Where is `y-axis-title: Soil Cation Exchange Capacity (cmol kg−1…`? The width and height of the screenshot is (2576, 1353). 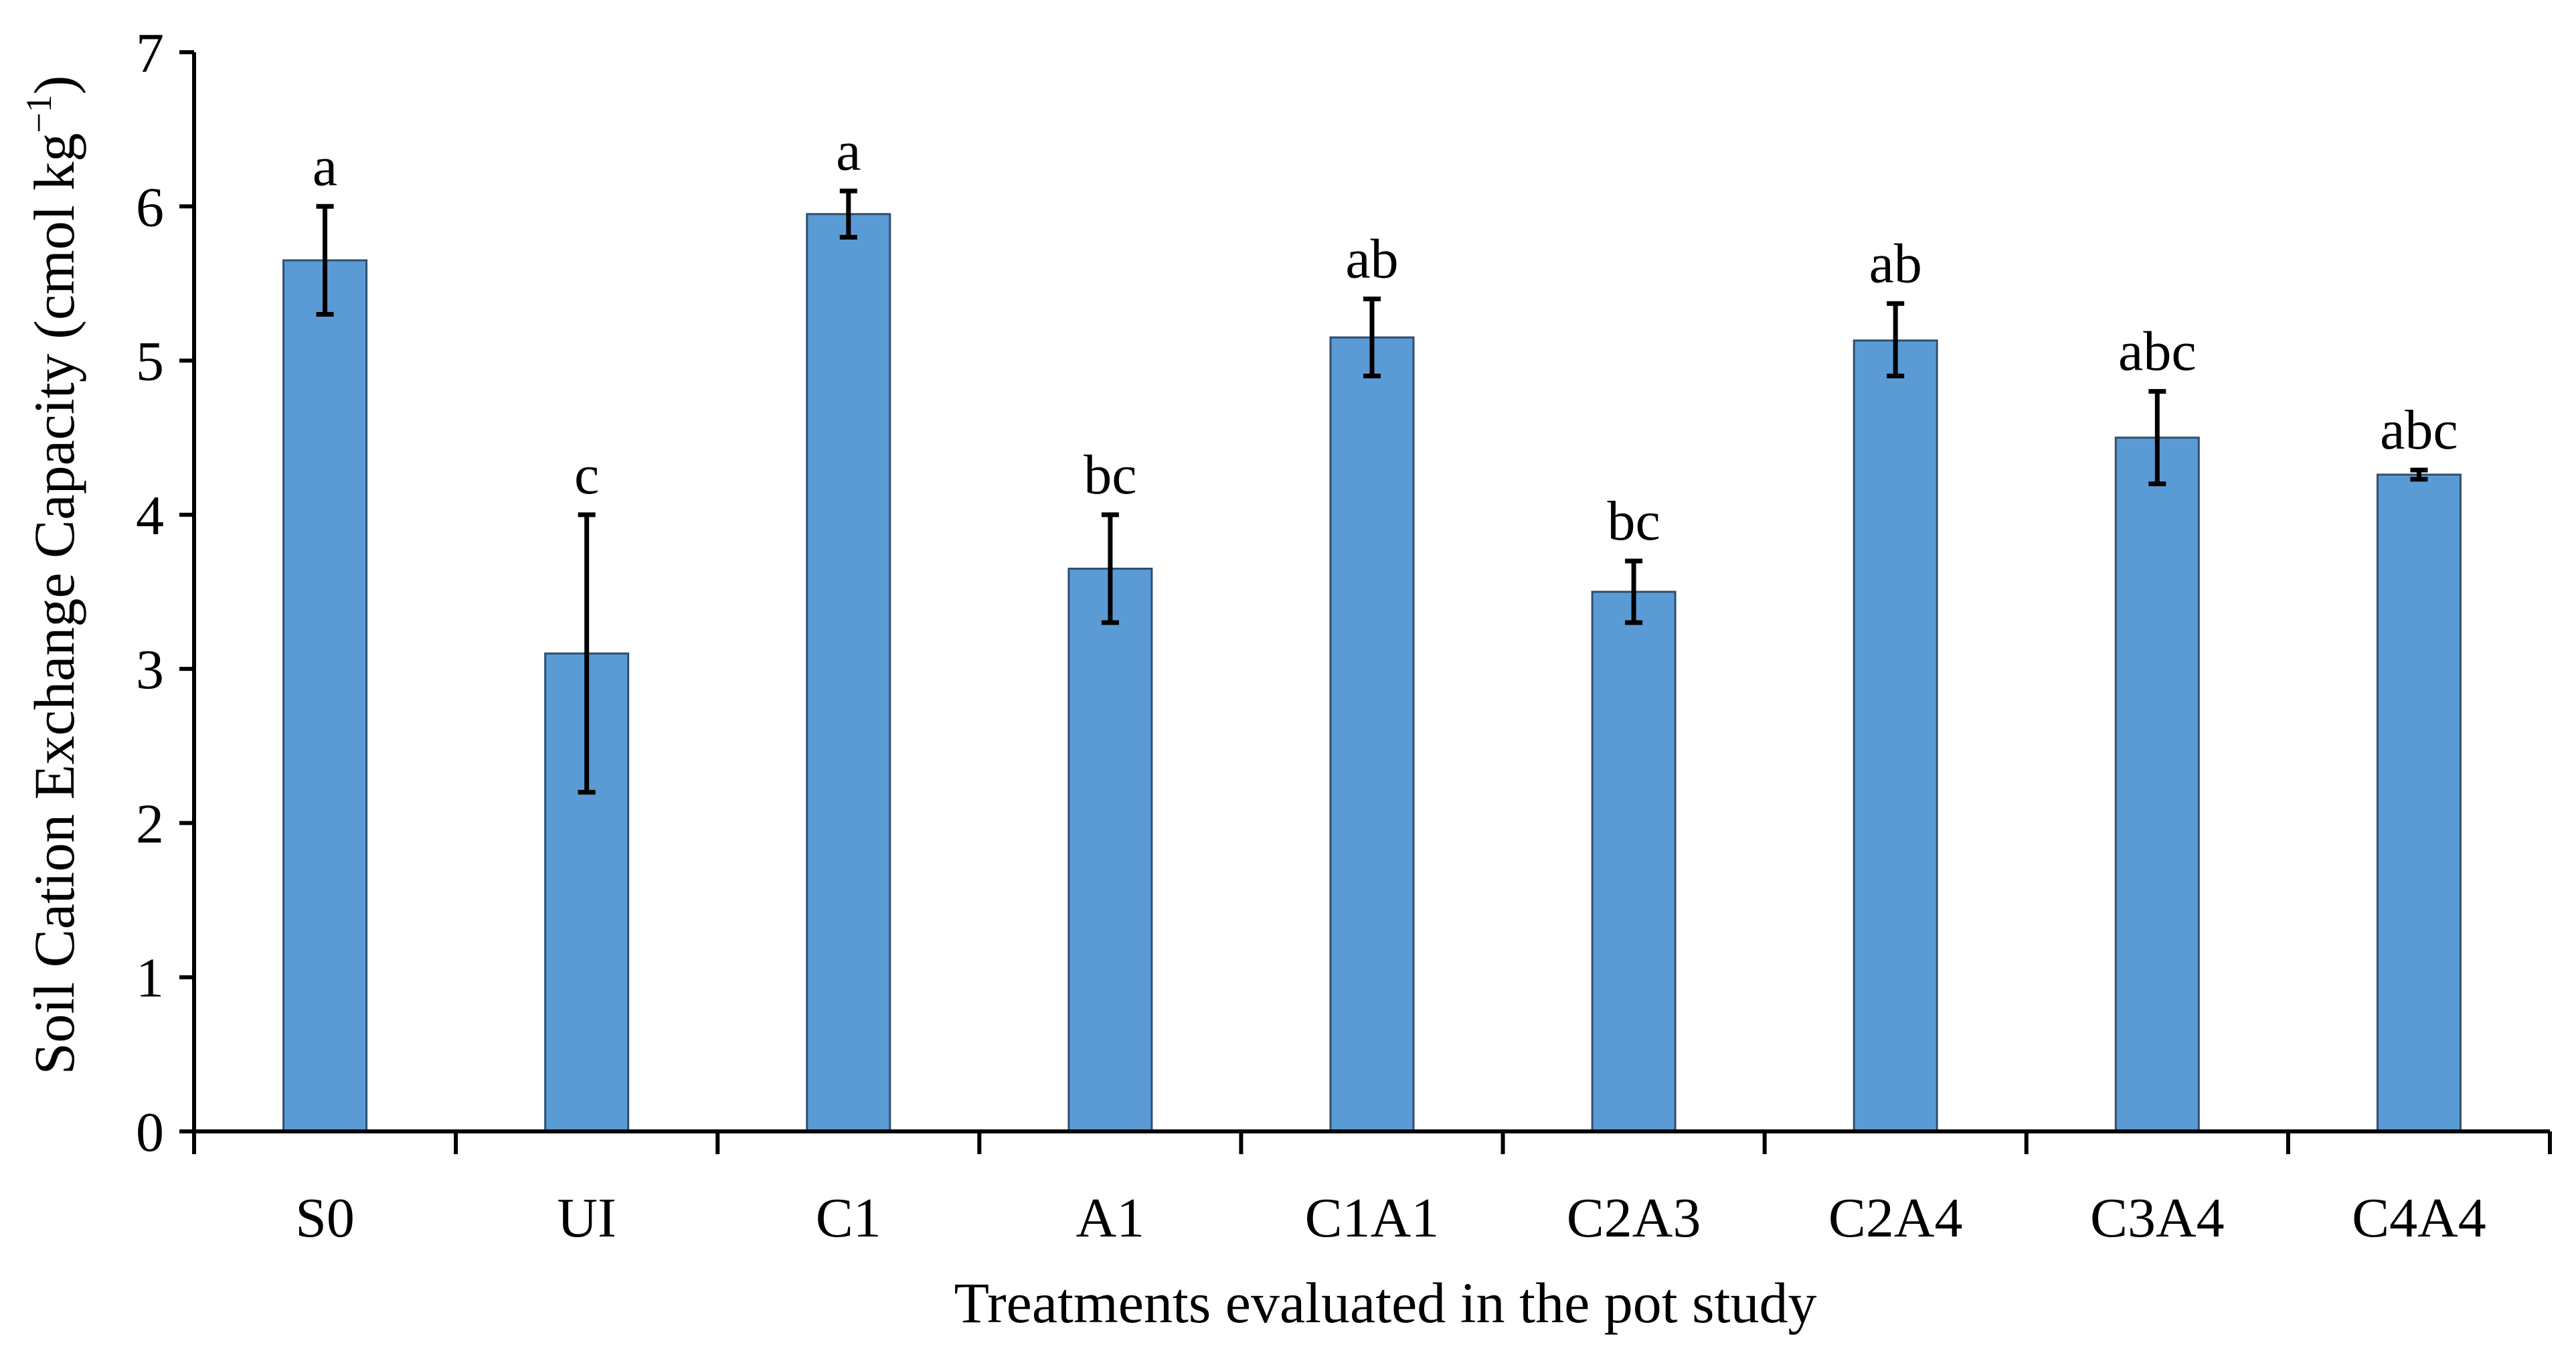 y-axis-title: Soil Cation Exchange Capacity (cmol kg−1… is located at coordinates (52, 575).